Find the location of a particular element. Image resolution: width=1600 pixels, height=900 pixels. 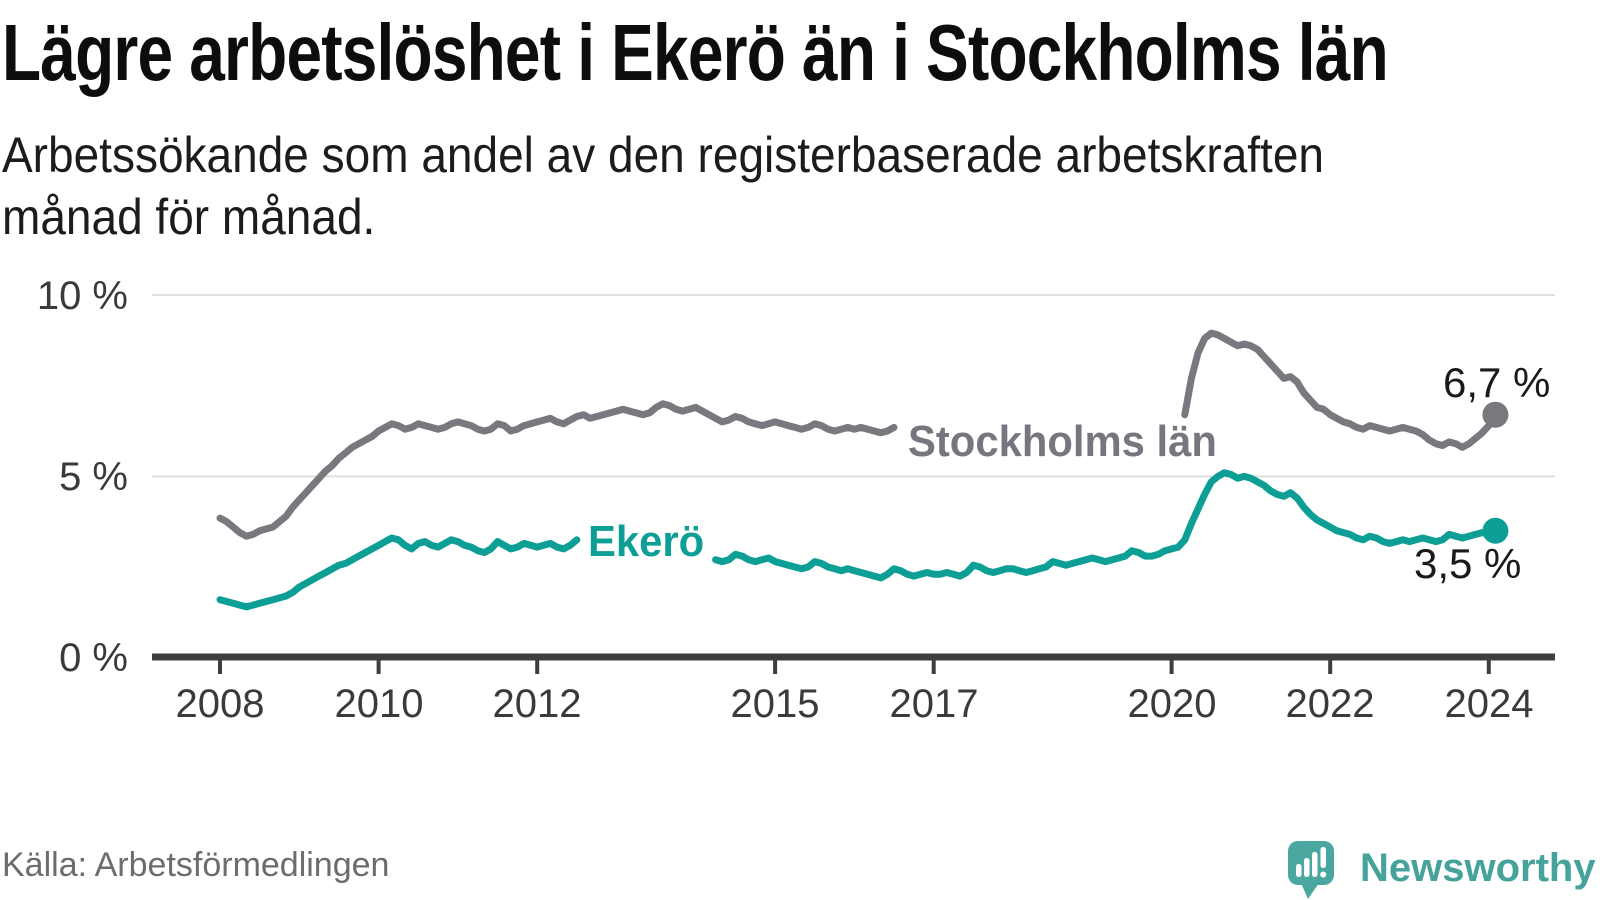

y-tick-label-10: 10 % is located at coordinates (82, 296).